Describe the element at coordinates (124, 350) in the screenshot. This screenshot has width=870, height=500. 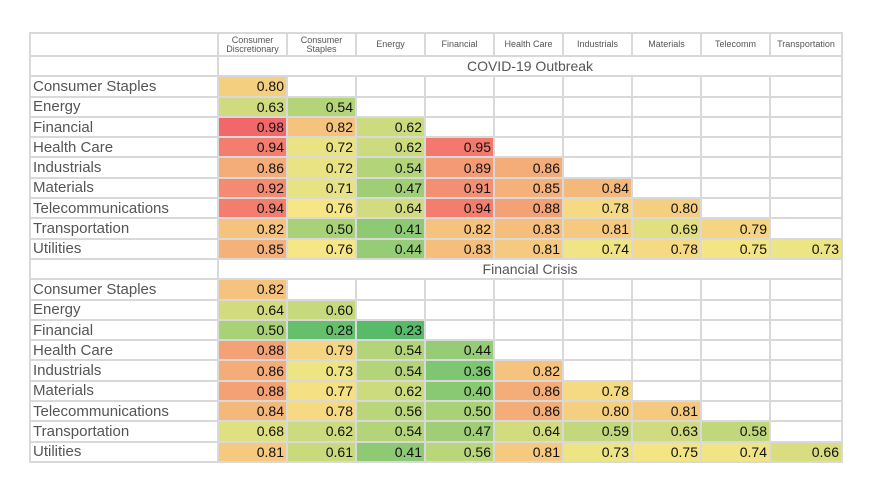
I see `row-label: Health Care` at that location.